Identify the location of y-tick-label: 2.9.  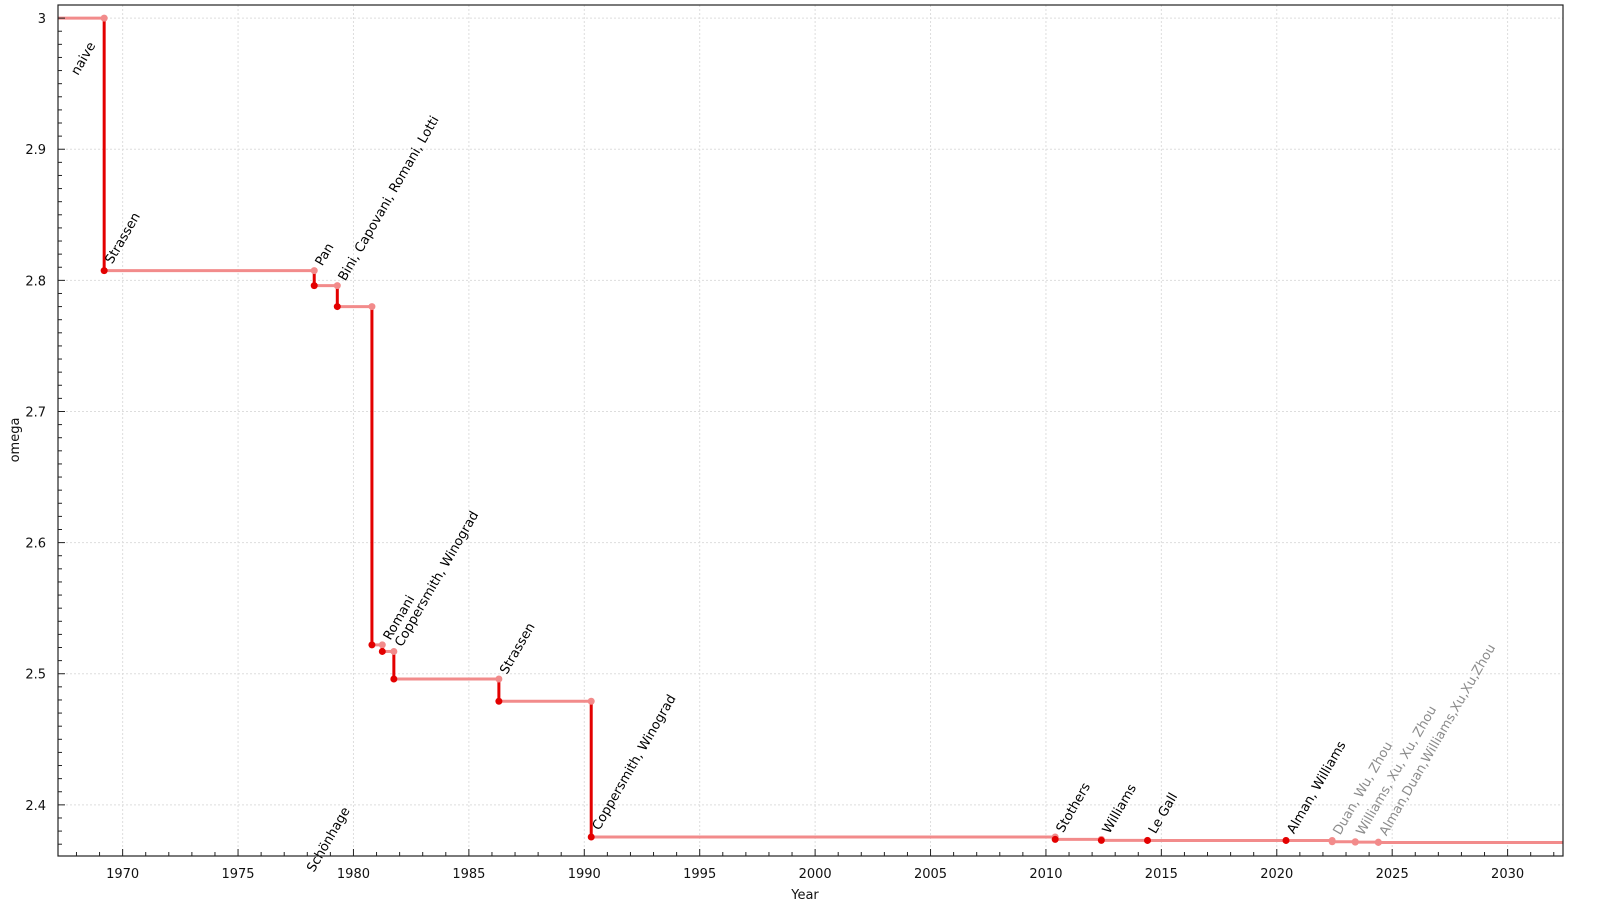
(35, 150).